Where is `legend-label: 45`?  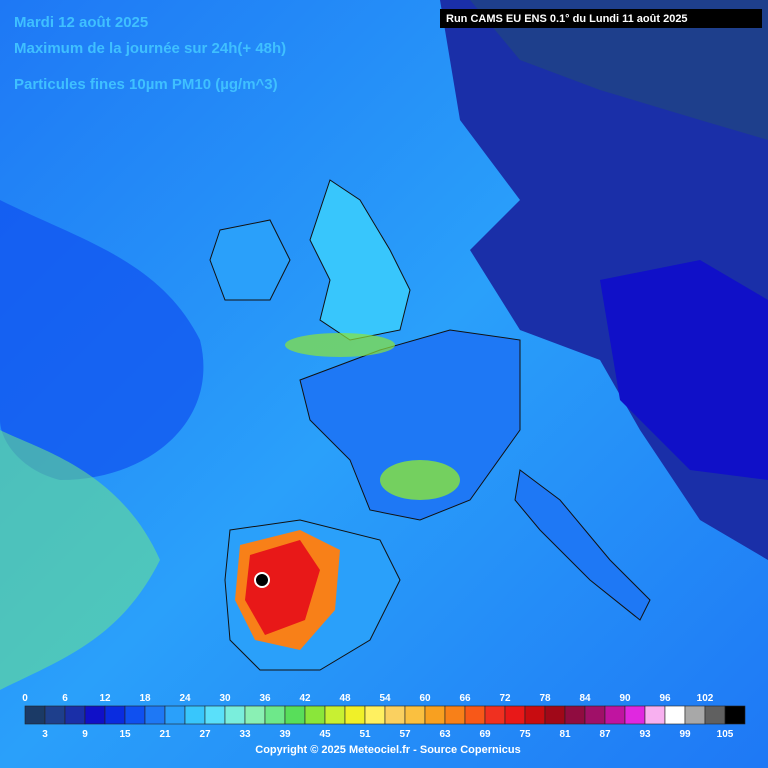
legend-label: 45 is located at coordinates (325, 734).